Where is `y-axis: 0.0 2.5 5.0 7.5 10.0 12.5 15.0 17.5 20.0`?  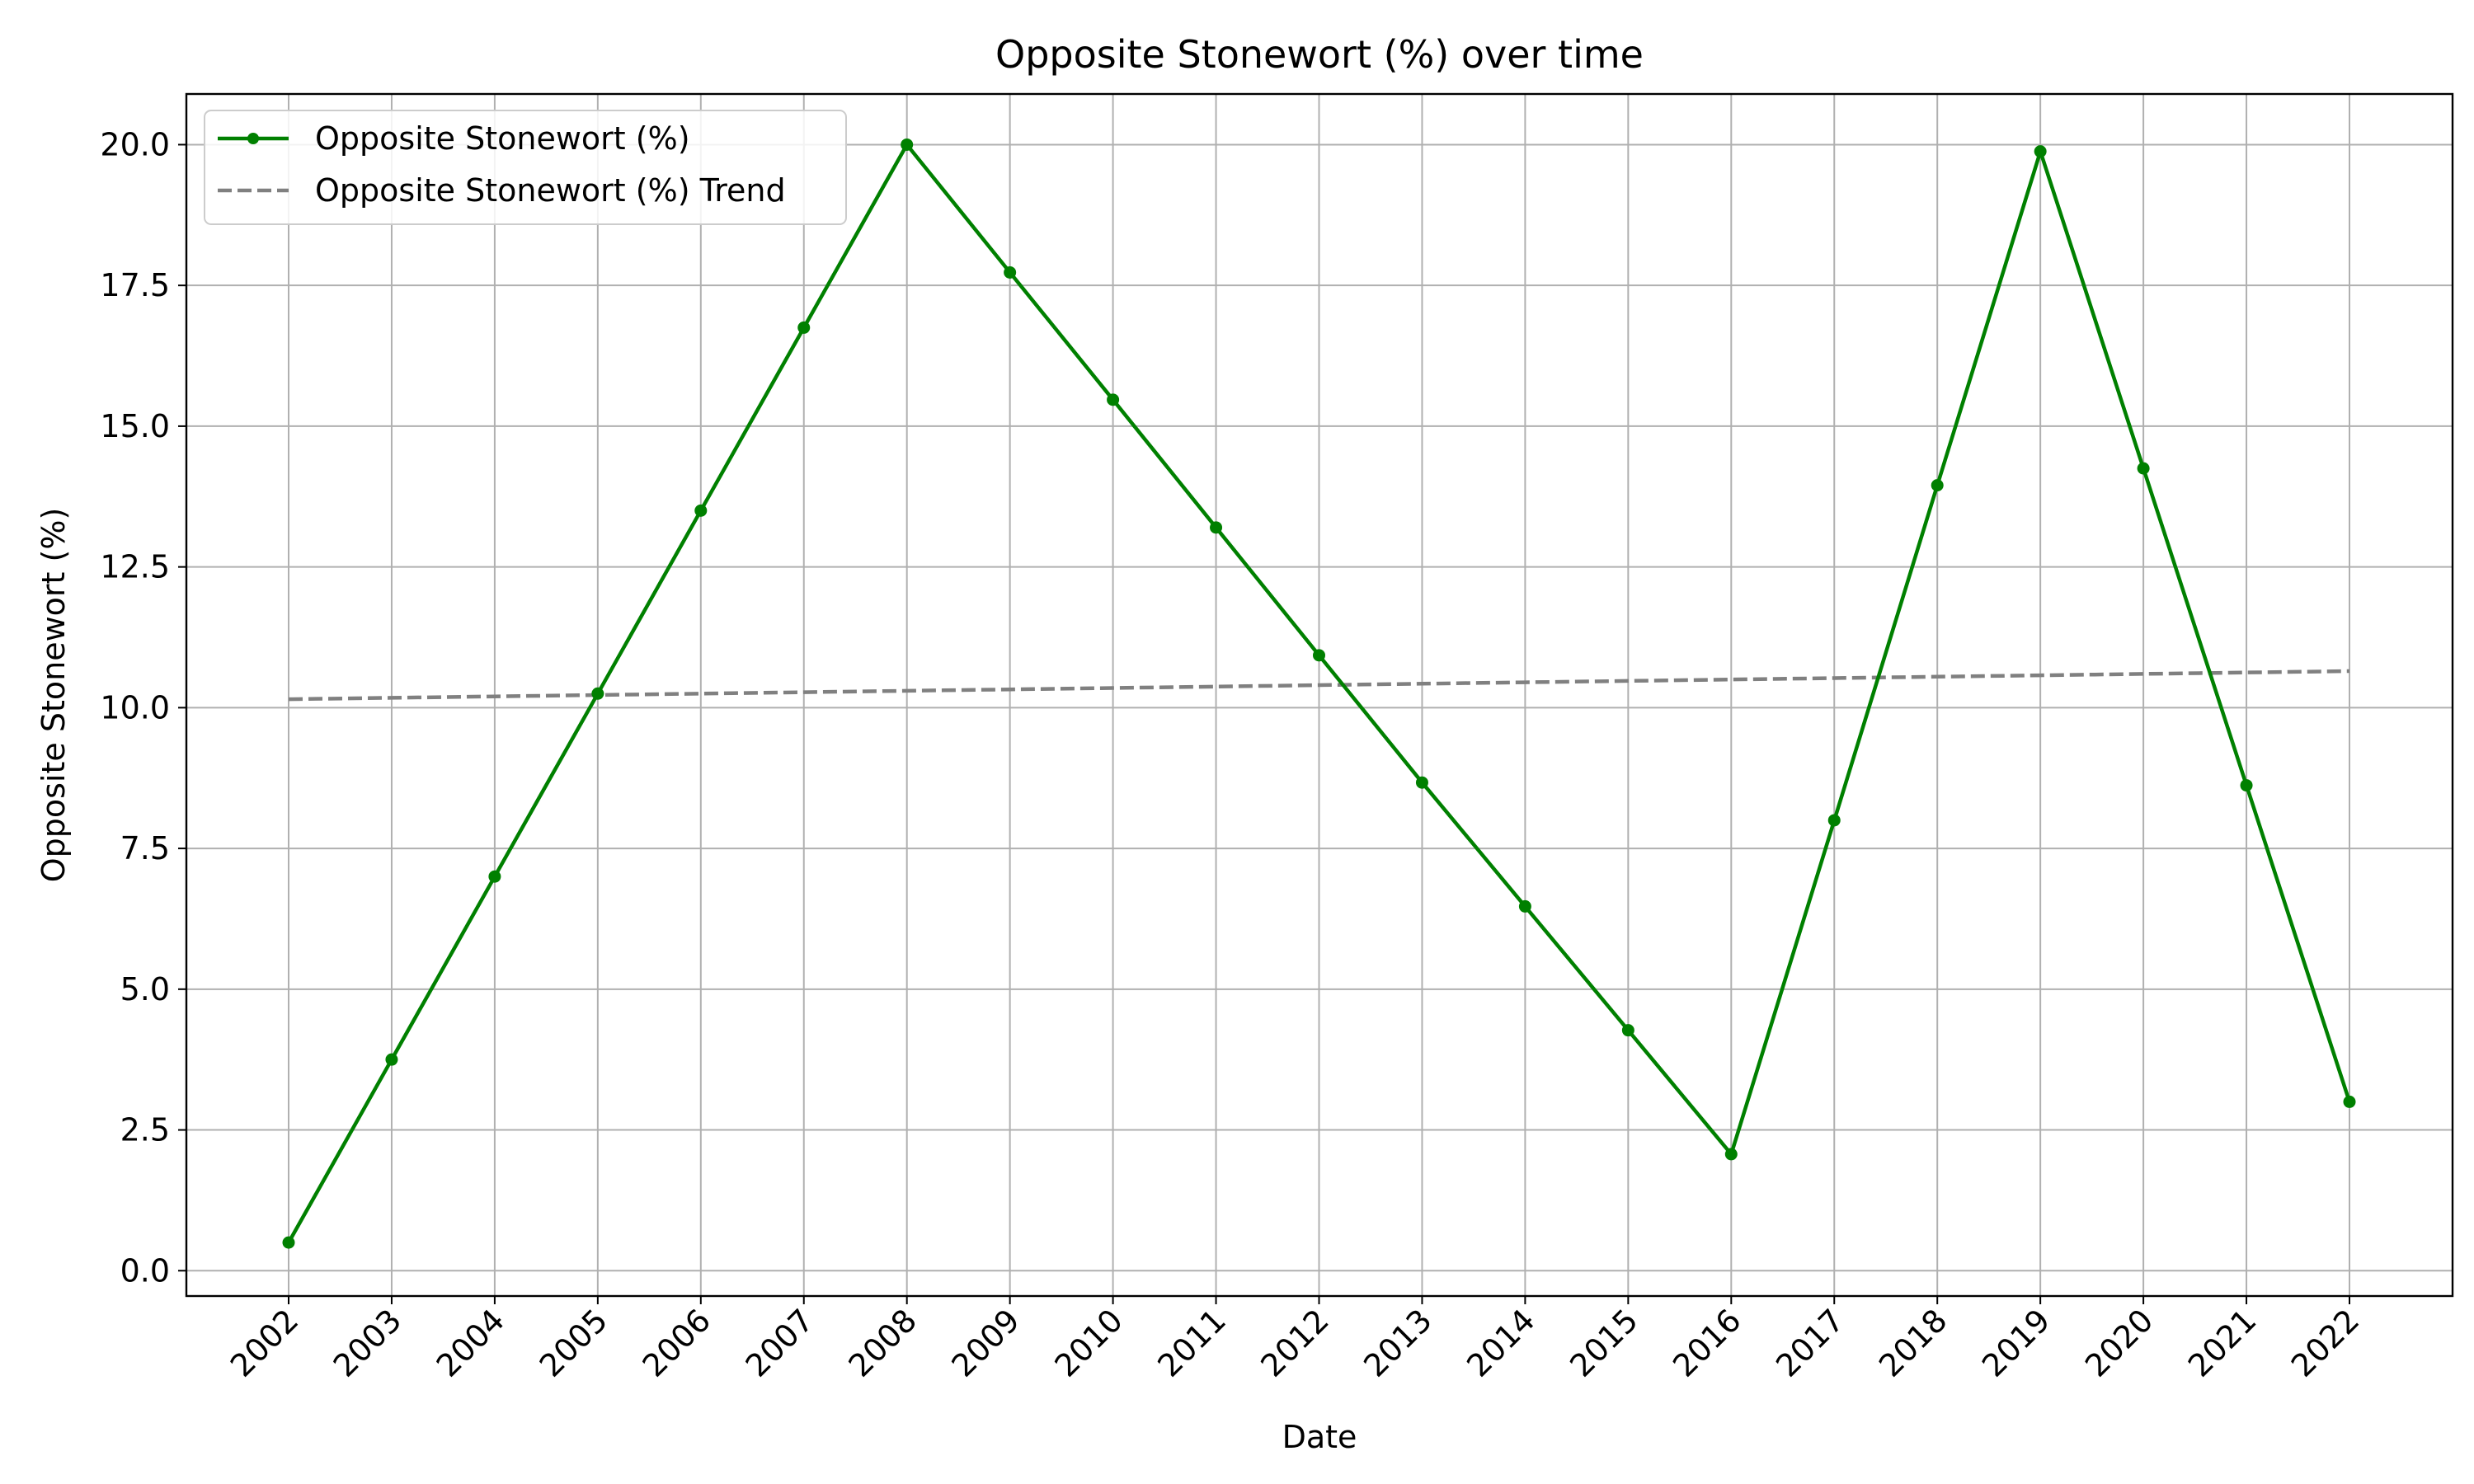
y-axis: 0.0 2.5 5.0 7.5 10.0 12.5 15.0 17.5 20.0 is located at coordinates (143, 707).